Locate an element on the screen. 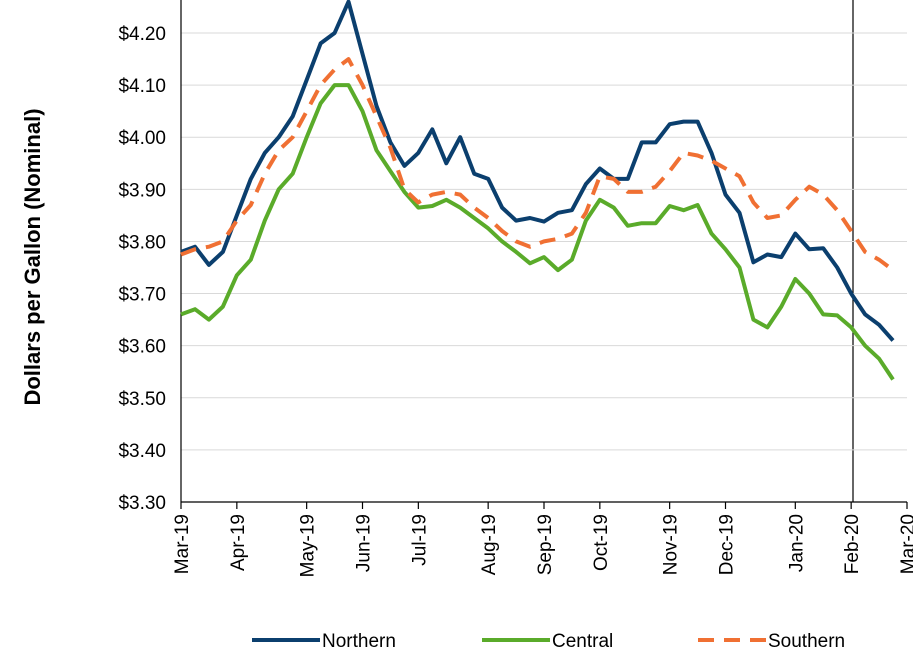  x-tick-label: Nov-19 is located at coordinates (671, 544).